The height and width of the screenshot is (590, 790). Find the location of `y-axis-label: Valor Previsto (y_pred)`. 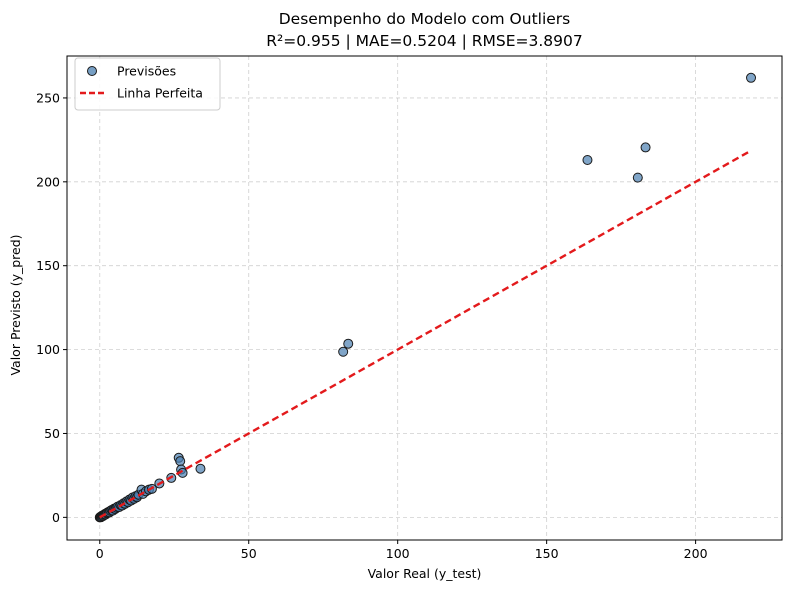

y-axis-label: Valor Previsto (y_pred) is located at coordinates (15, 304).